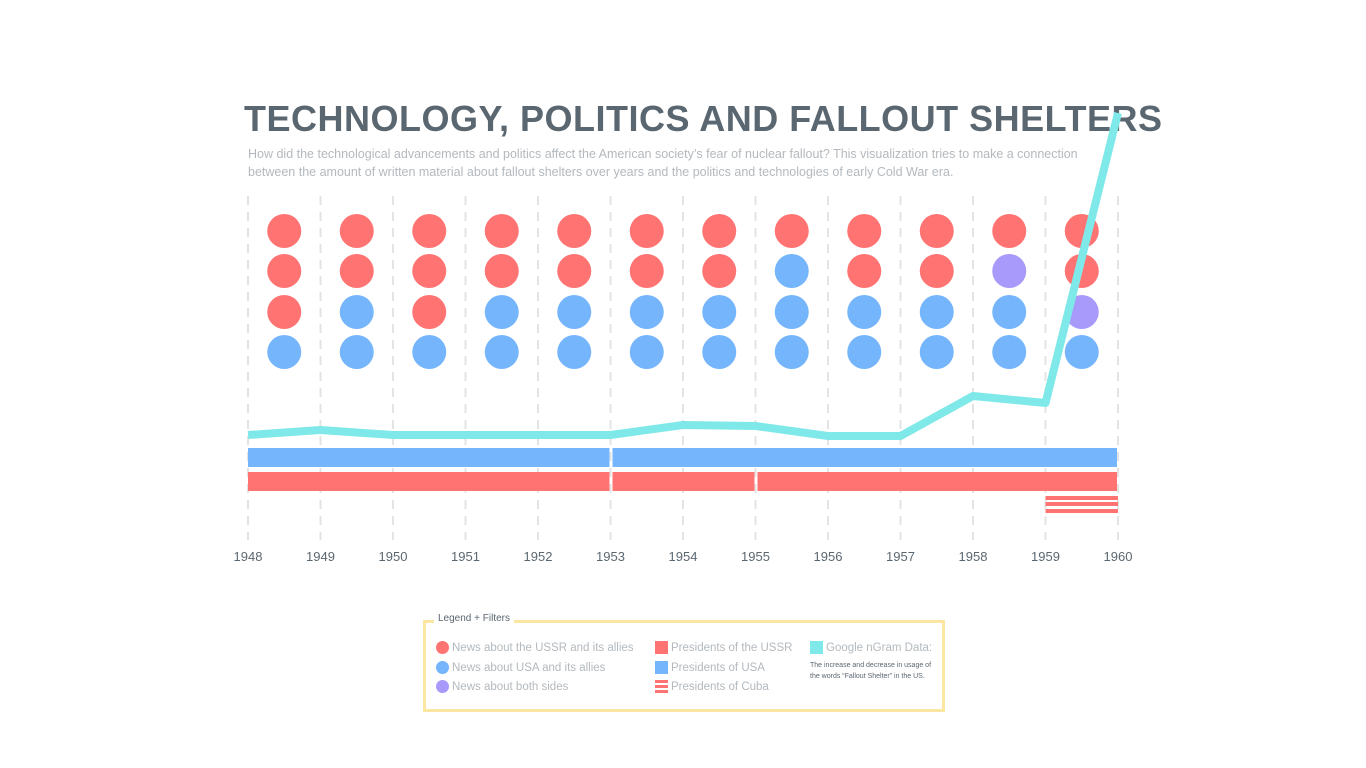 The image size is (1366, 768). I want to click on ussr-president-bar-1953-1955, so click(683, 481).